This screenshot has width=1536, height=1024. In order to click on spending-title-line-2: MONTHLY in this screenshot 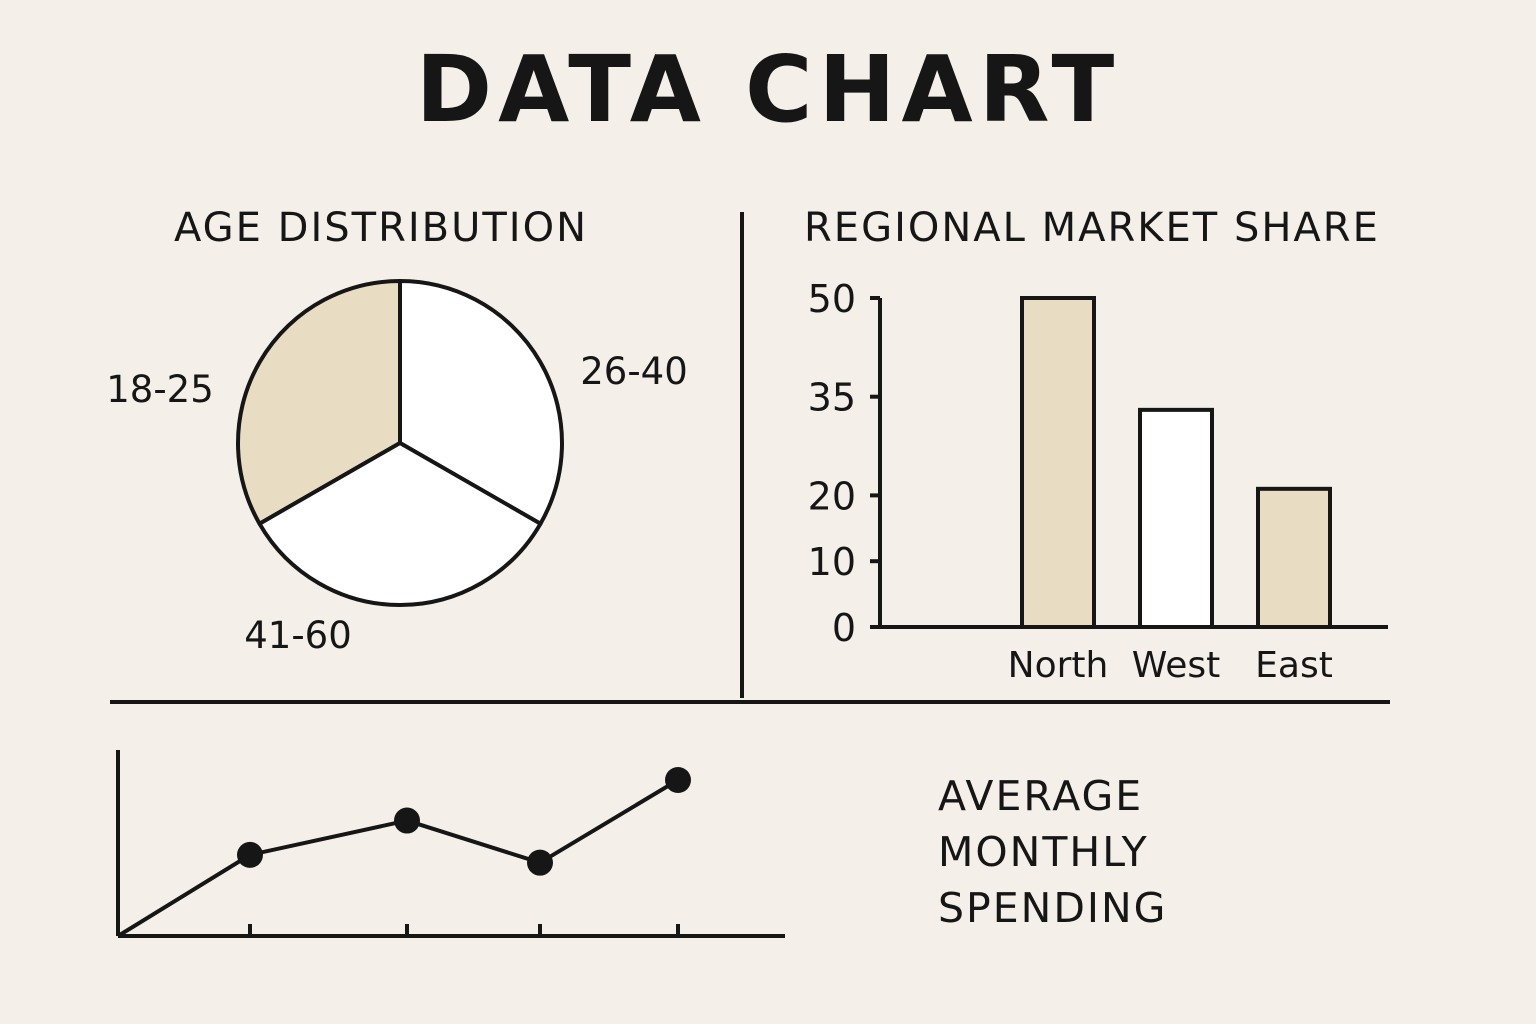, I will do `click(1043, 852)`.